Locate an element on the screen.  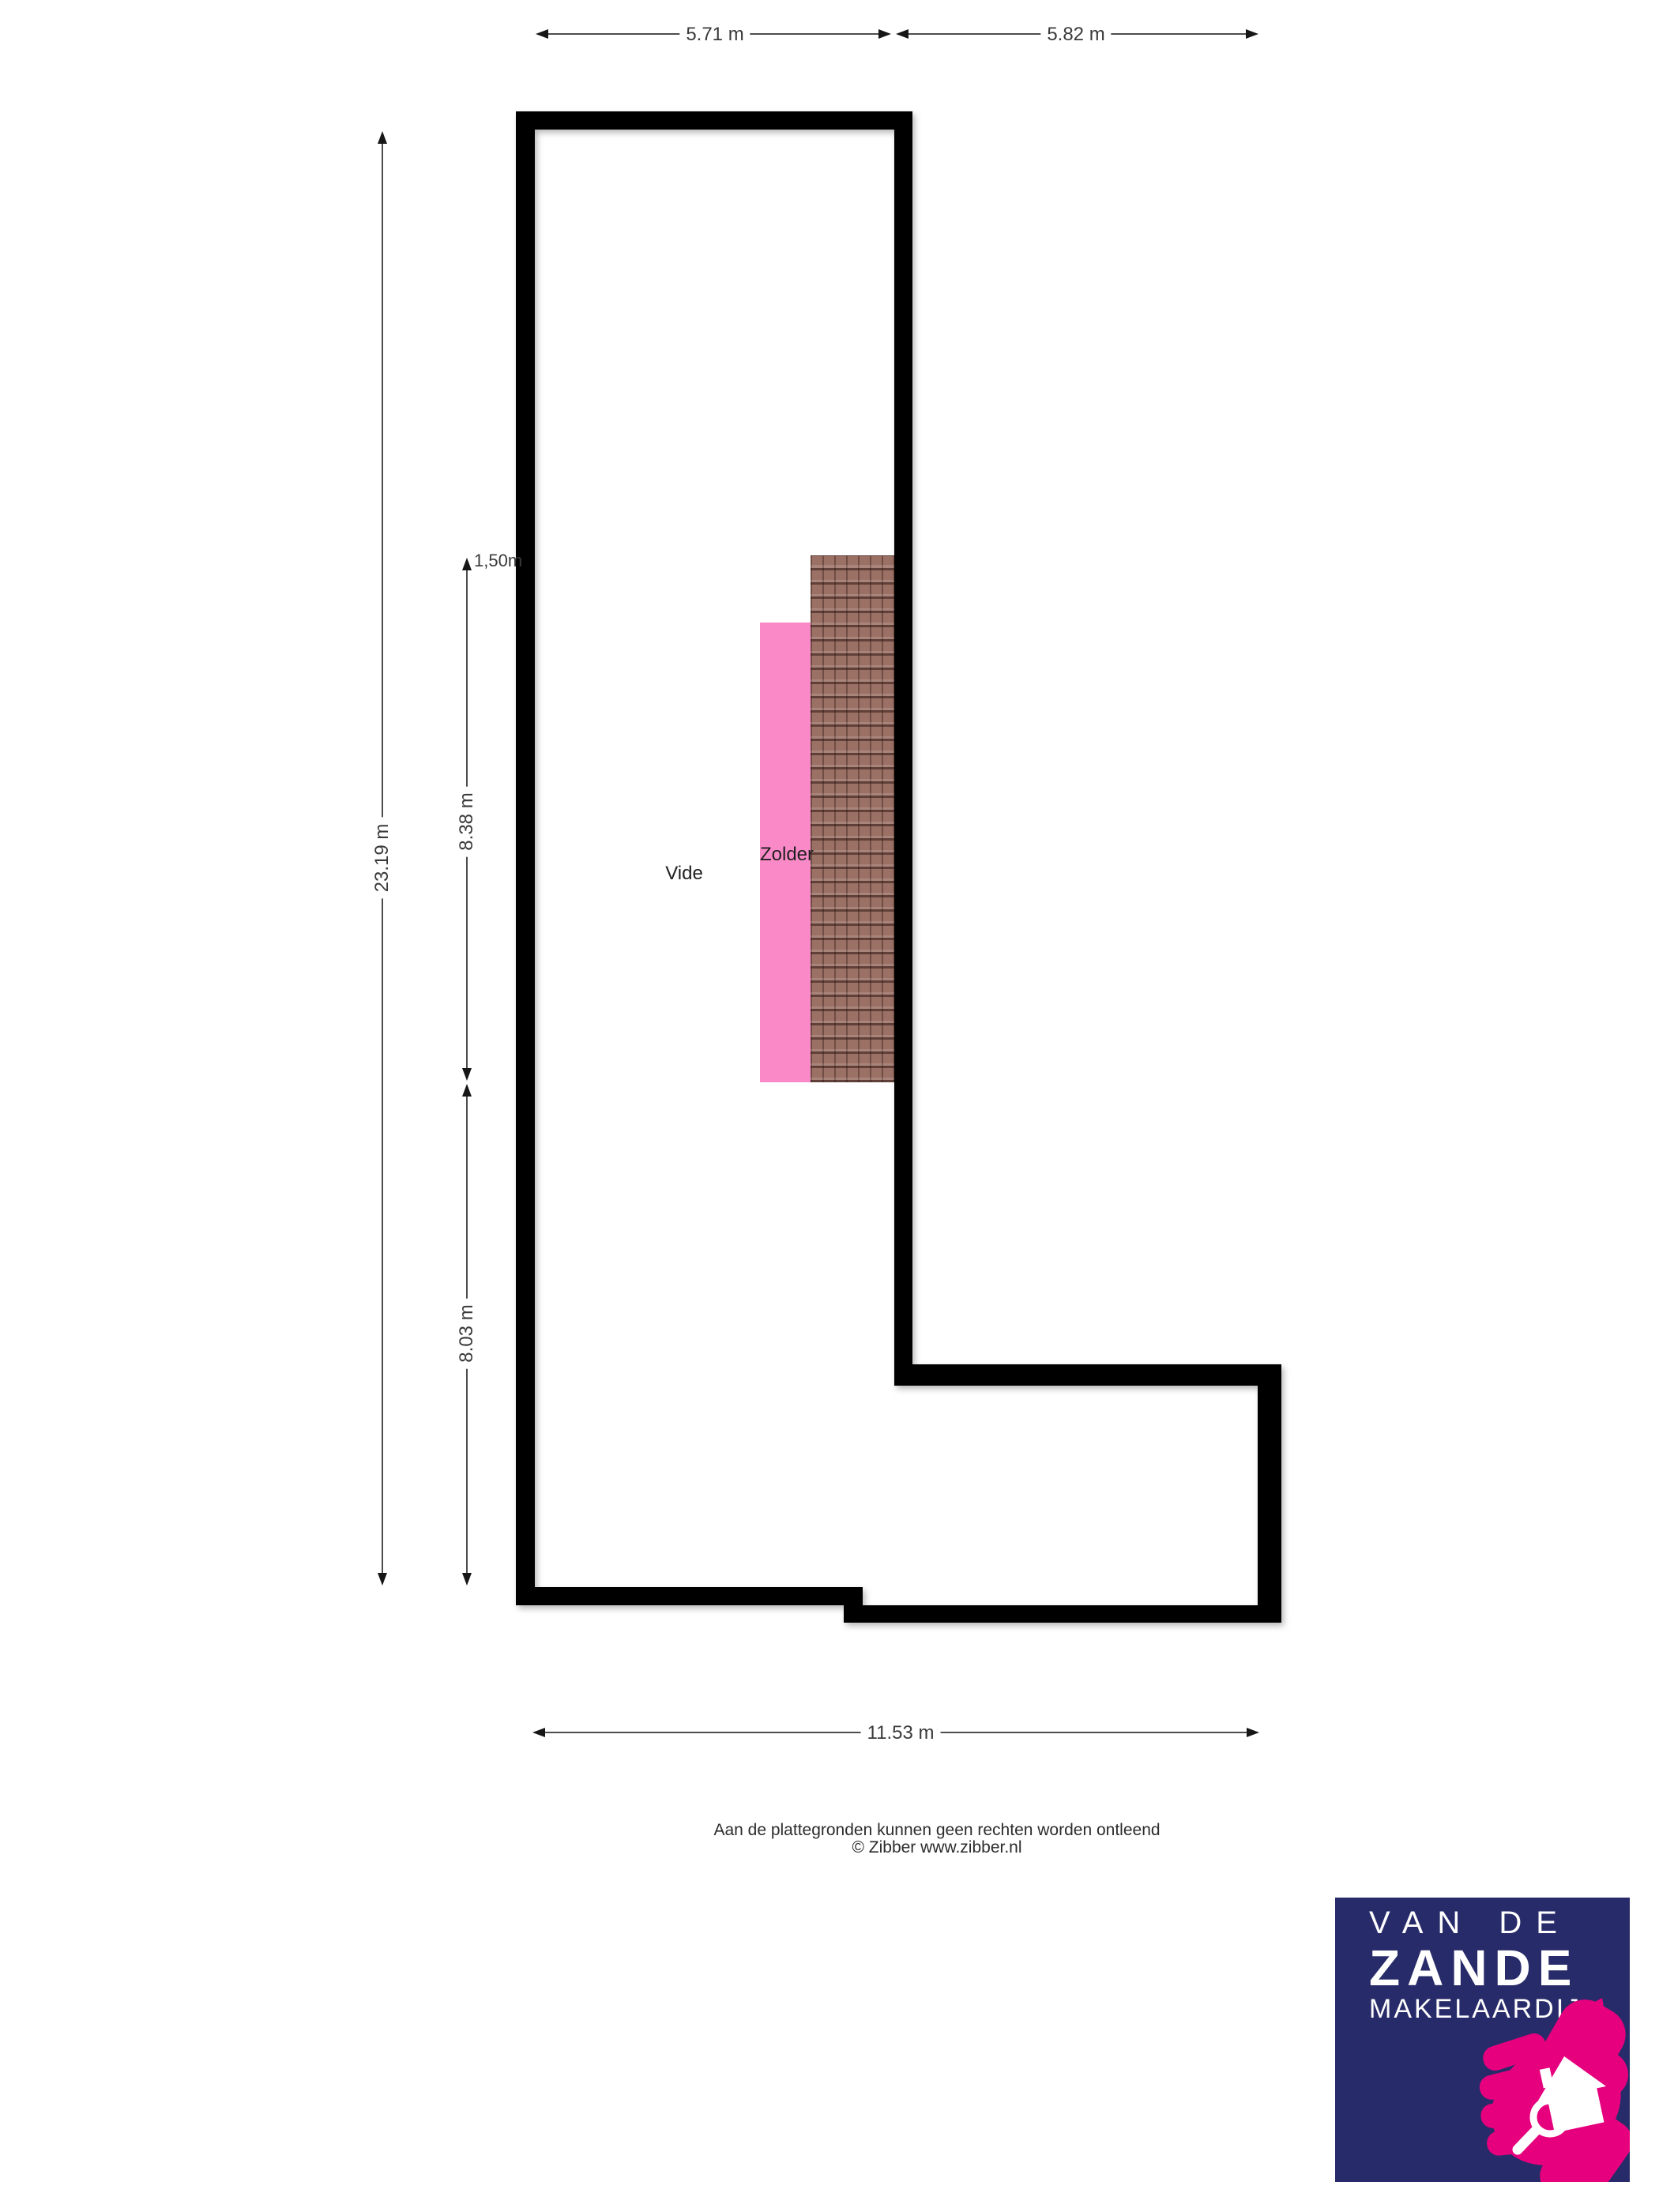
dimension-top-right: 5.82 m is located at coordinates (1076, 35).